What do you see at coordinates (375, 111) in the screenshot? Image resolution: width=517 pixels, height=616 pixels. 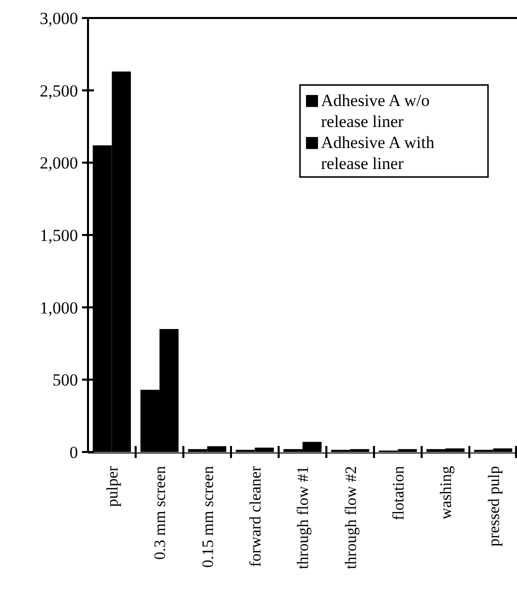 I see `legend-label: Adhesive A w/o release liner` at bounding box center [375, 111].